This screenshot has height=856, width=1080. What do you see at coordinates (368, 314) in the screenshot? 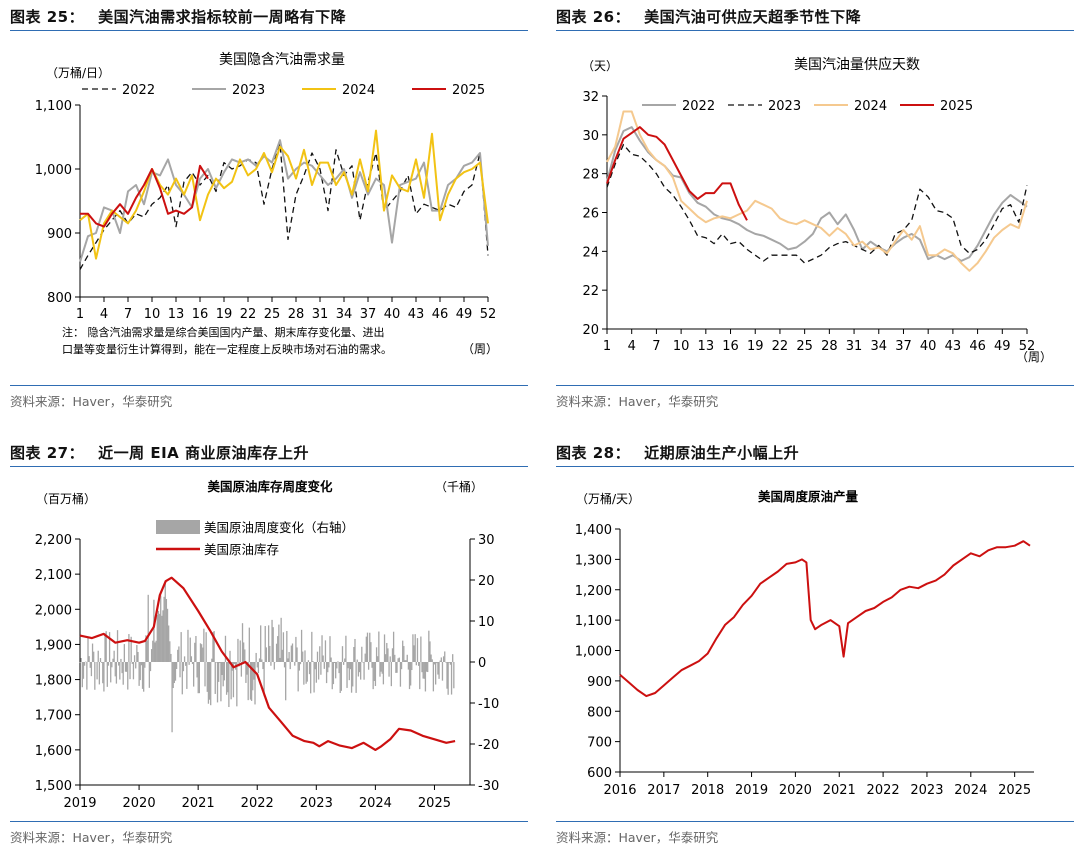
I see `x-tick-label: 37` at bounding box center [368, 314].